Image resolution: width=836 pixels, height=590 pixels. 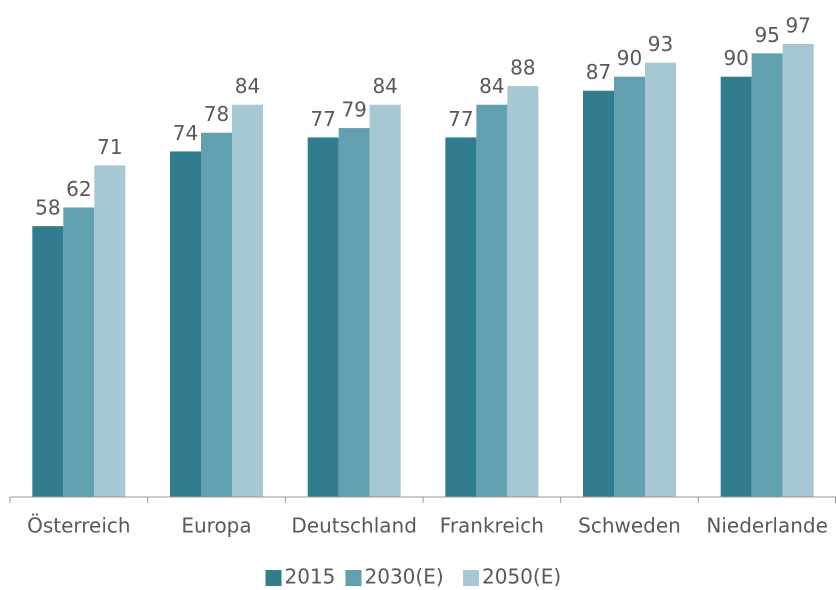 What do you see at coordinates (78, 189) in the screenshot?
I see `data-label: 62` at bounding box center [78, 189].